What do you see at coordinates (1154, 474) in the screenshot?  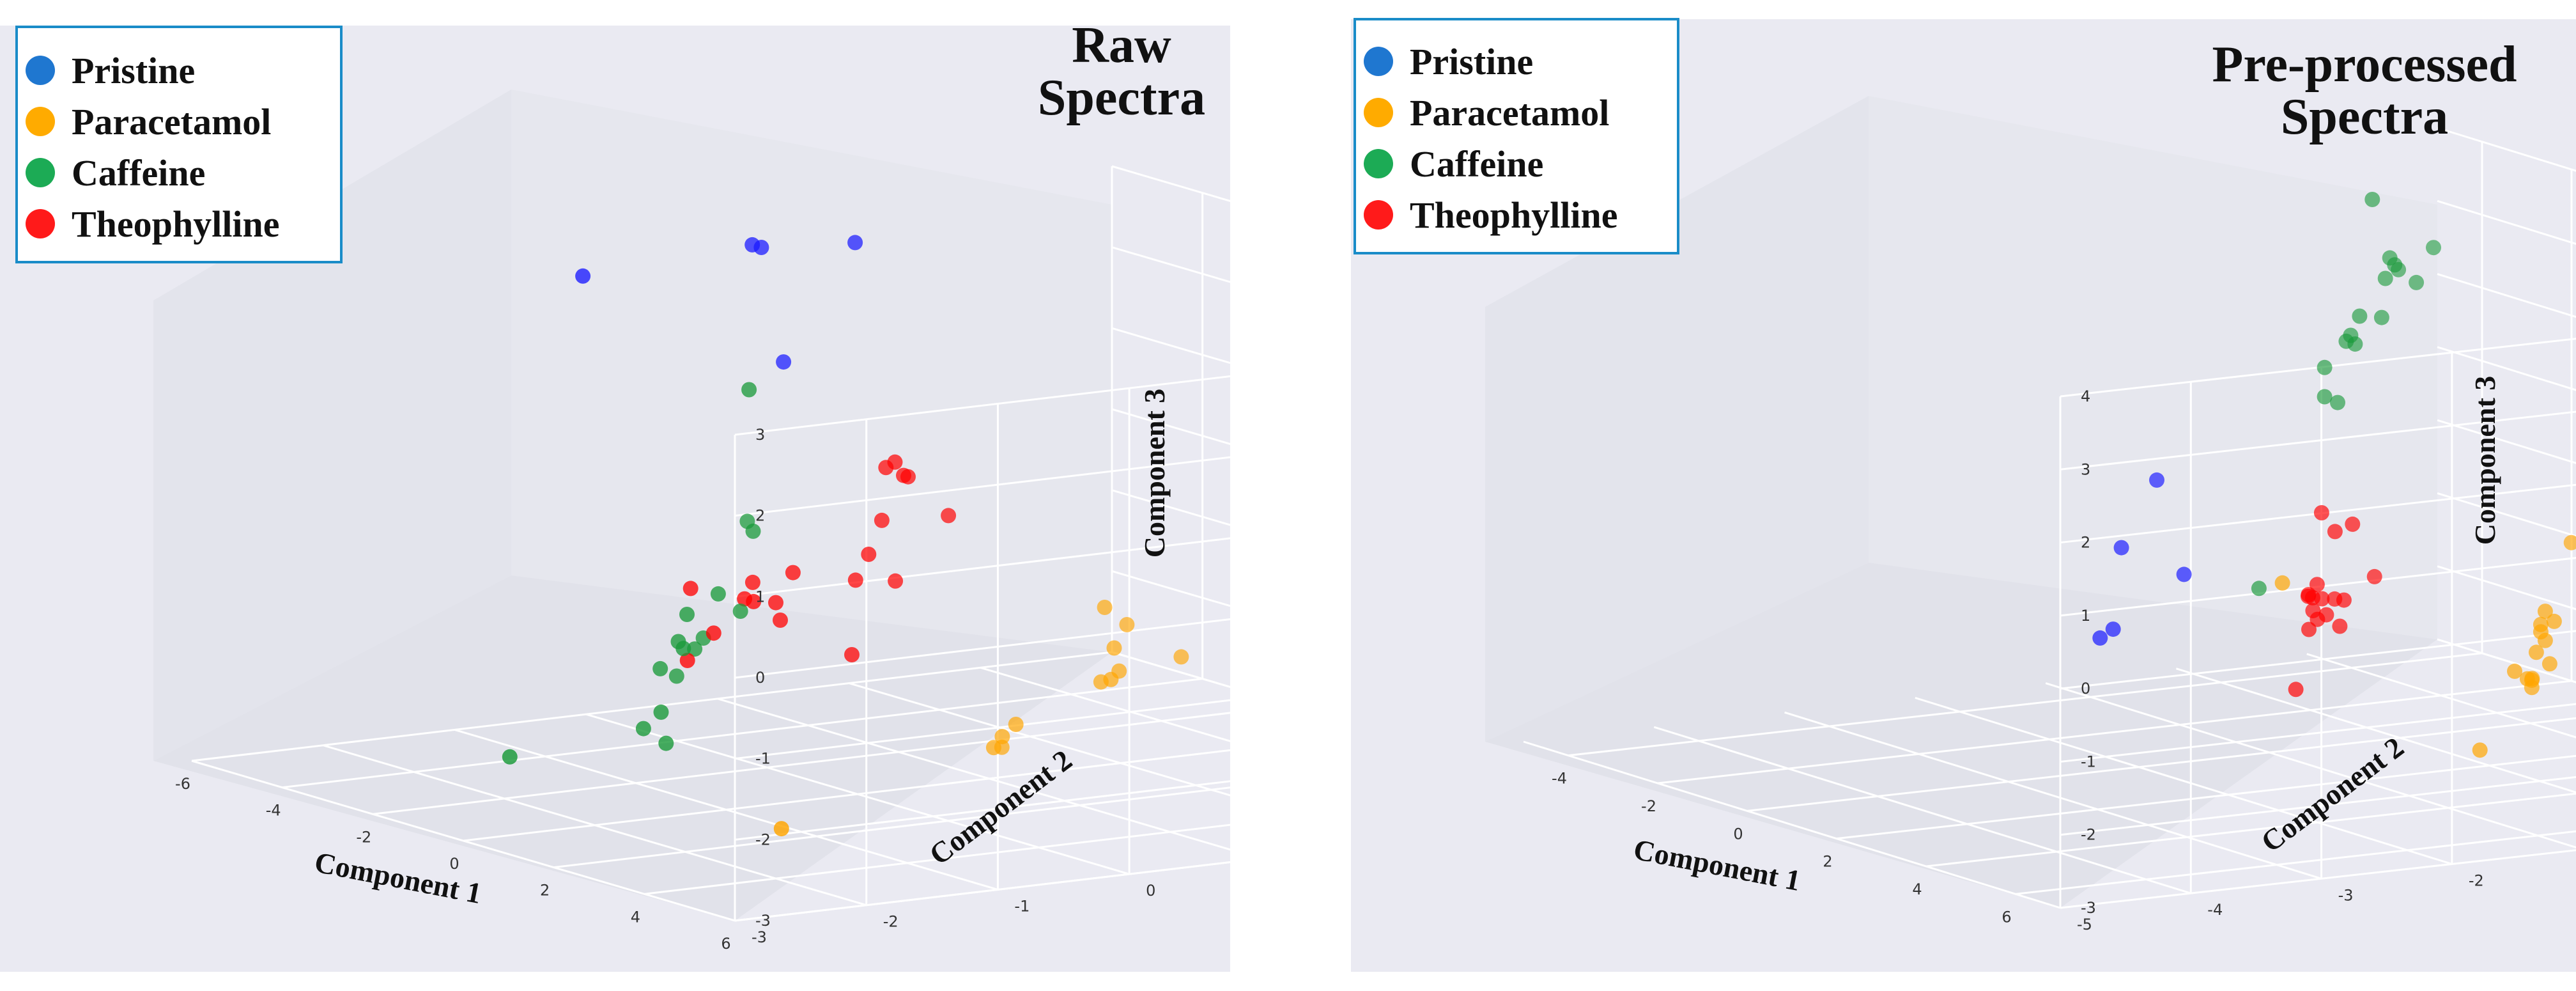 I see `z-axis-label: Component 3` at bounding box center [1154, 474].